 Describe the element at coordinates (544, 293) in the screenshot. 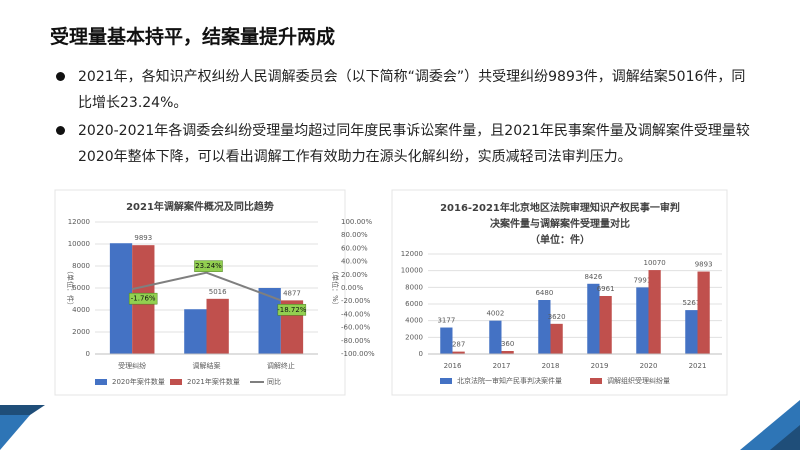

I see `data-label: 6480` at that location.